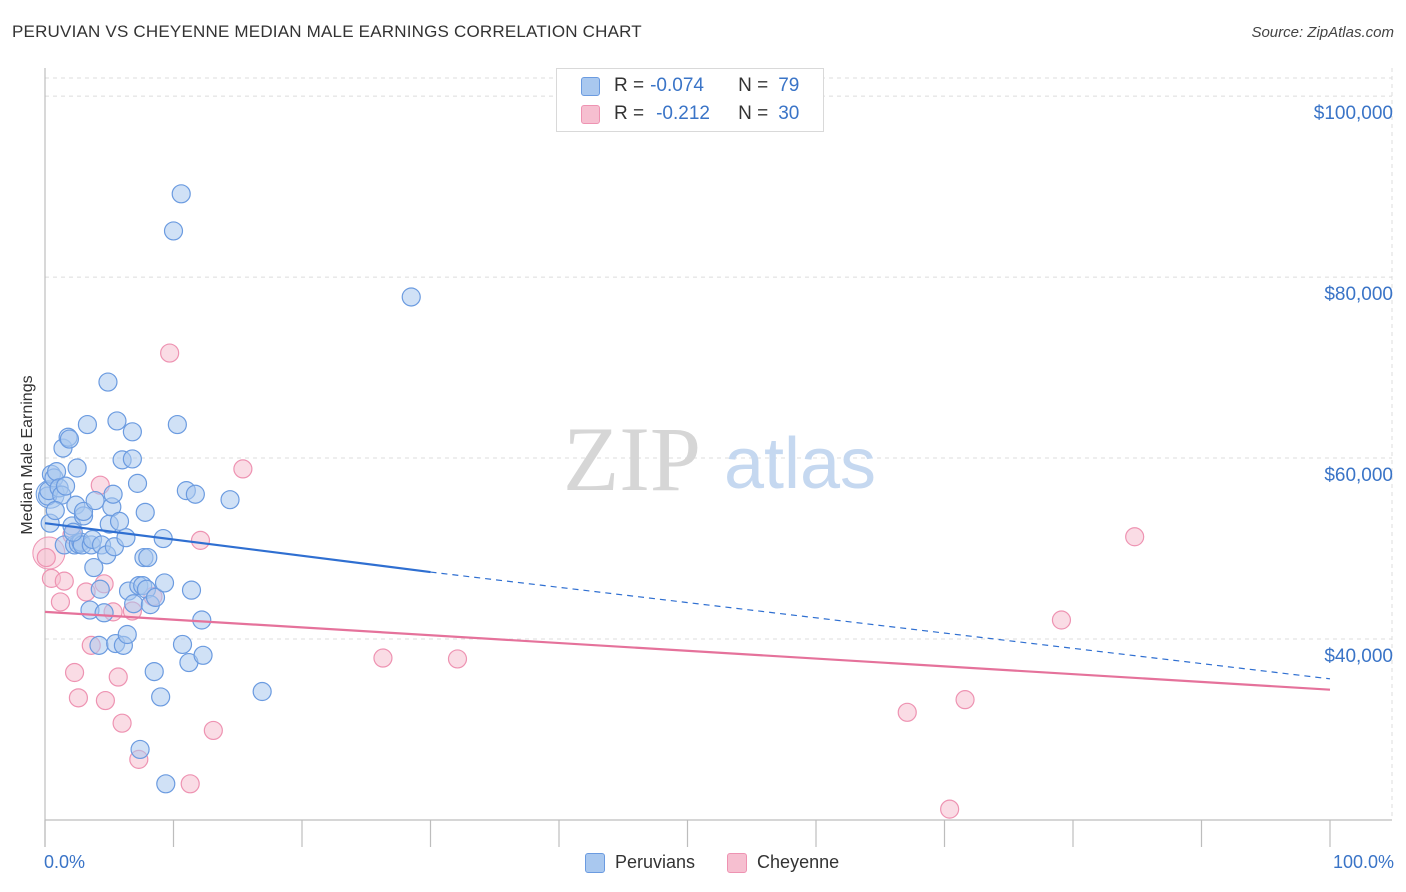 The width and height of the screenshot is (1406, 892). What do you see at coordinates (655, 862) in the screenshot?
I see `legend-label-peruvians: Peruvians` at bounding box center [655, 862].